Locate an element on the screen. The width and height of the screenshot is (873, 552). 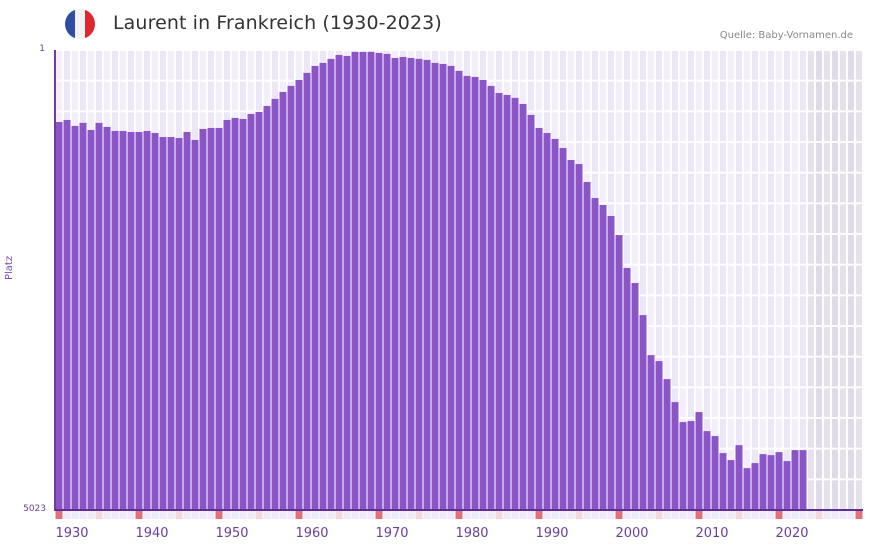
bar-1944 is located at coordinates (171, 323).